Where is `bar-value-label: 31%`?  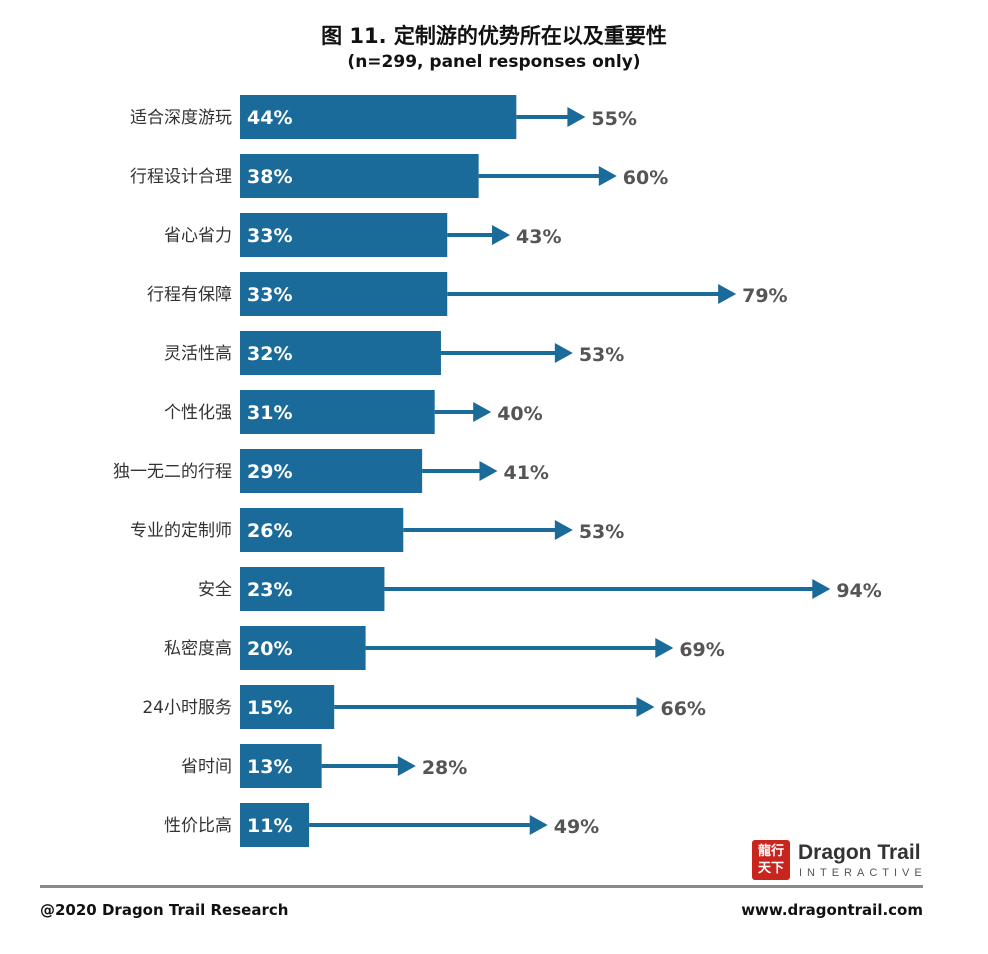
bar-value-label: 31% is located at coordinates (269, 413).